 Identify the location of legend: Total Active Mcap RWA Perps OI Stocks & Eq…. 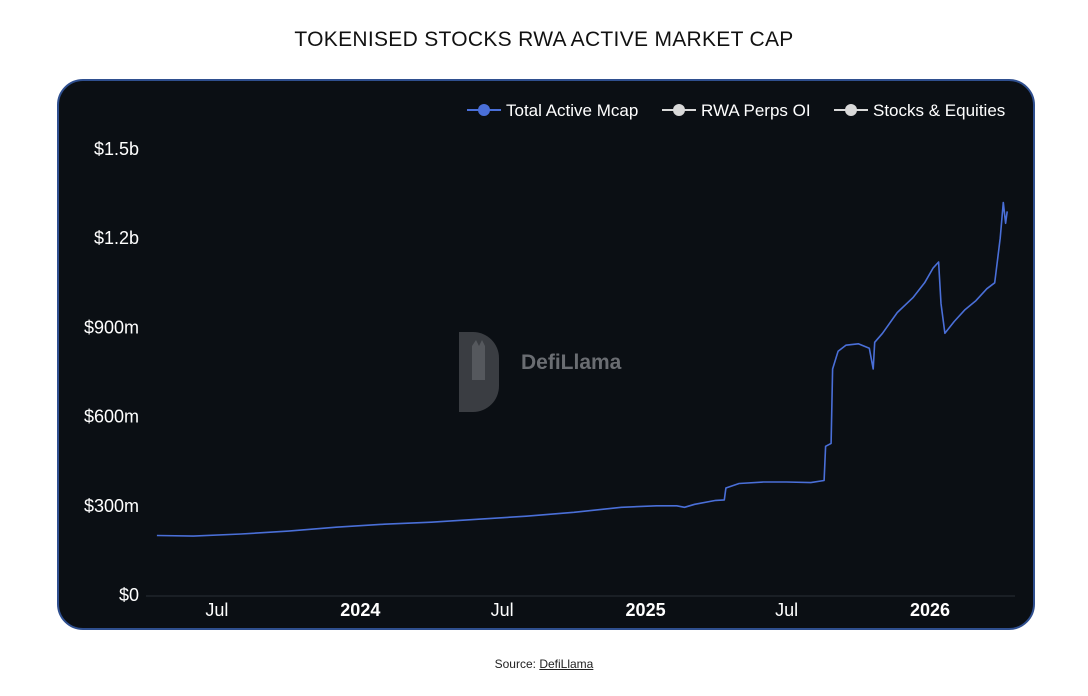
(736, 110).